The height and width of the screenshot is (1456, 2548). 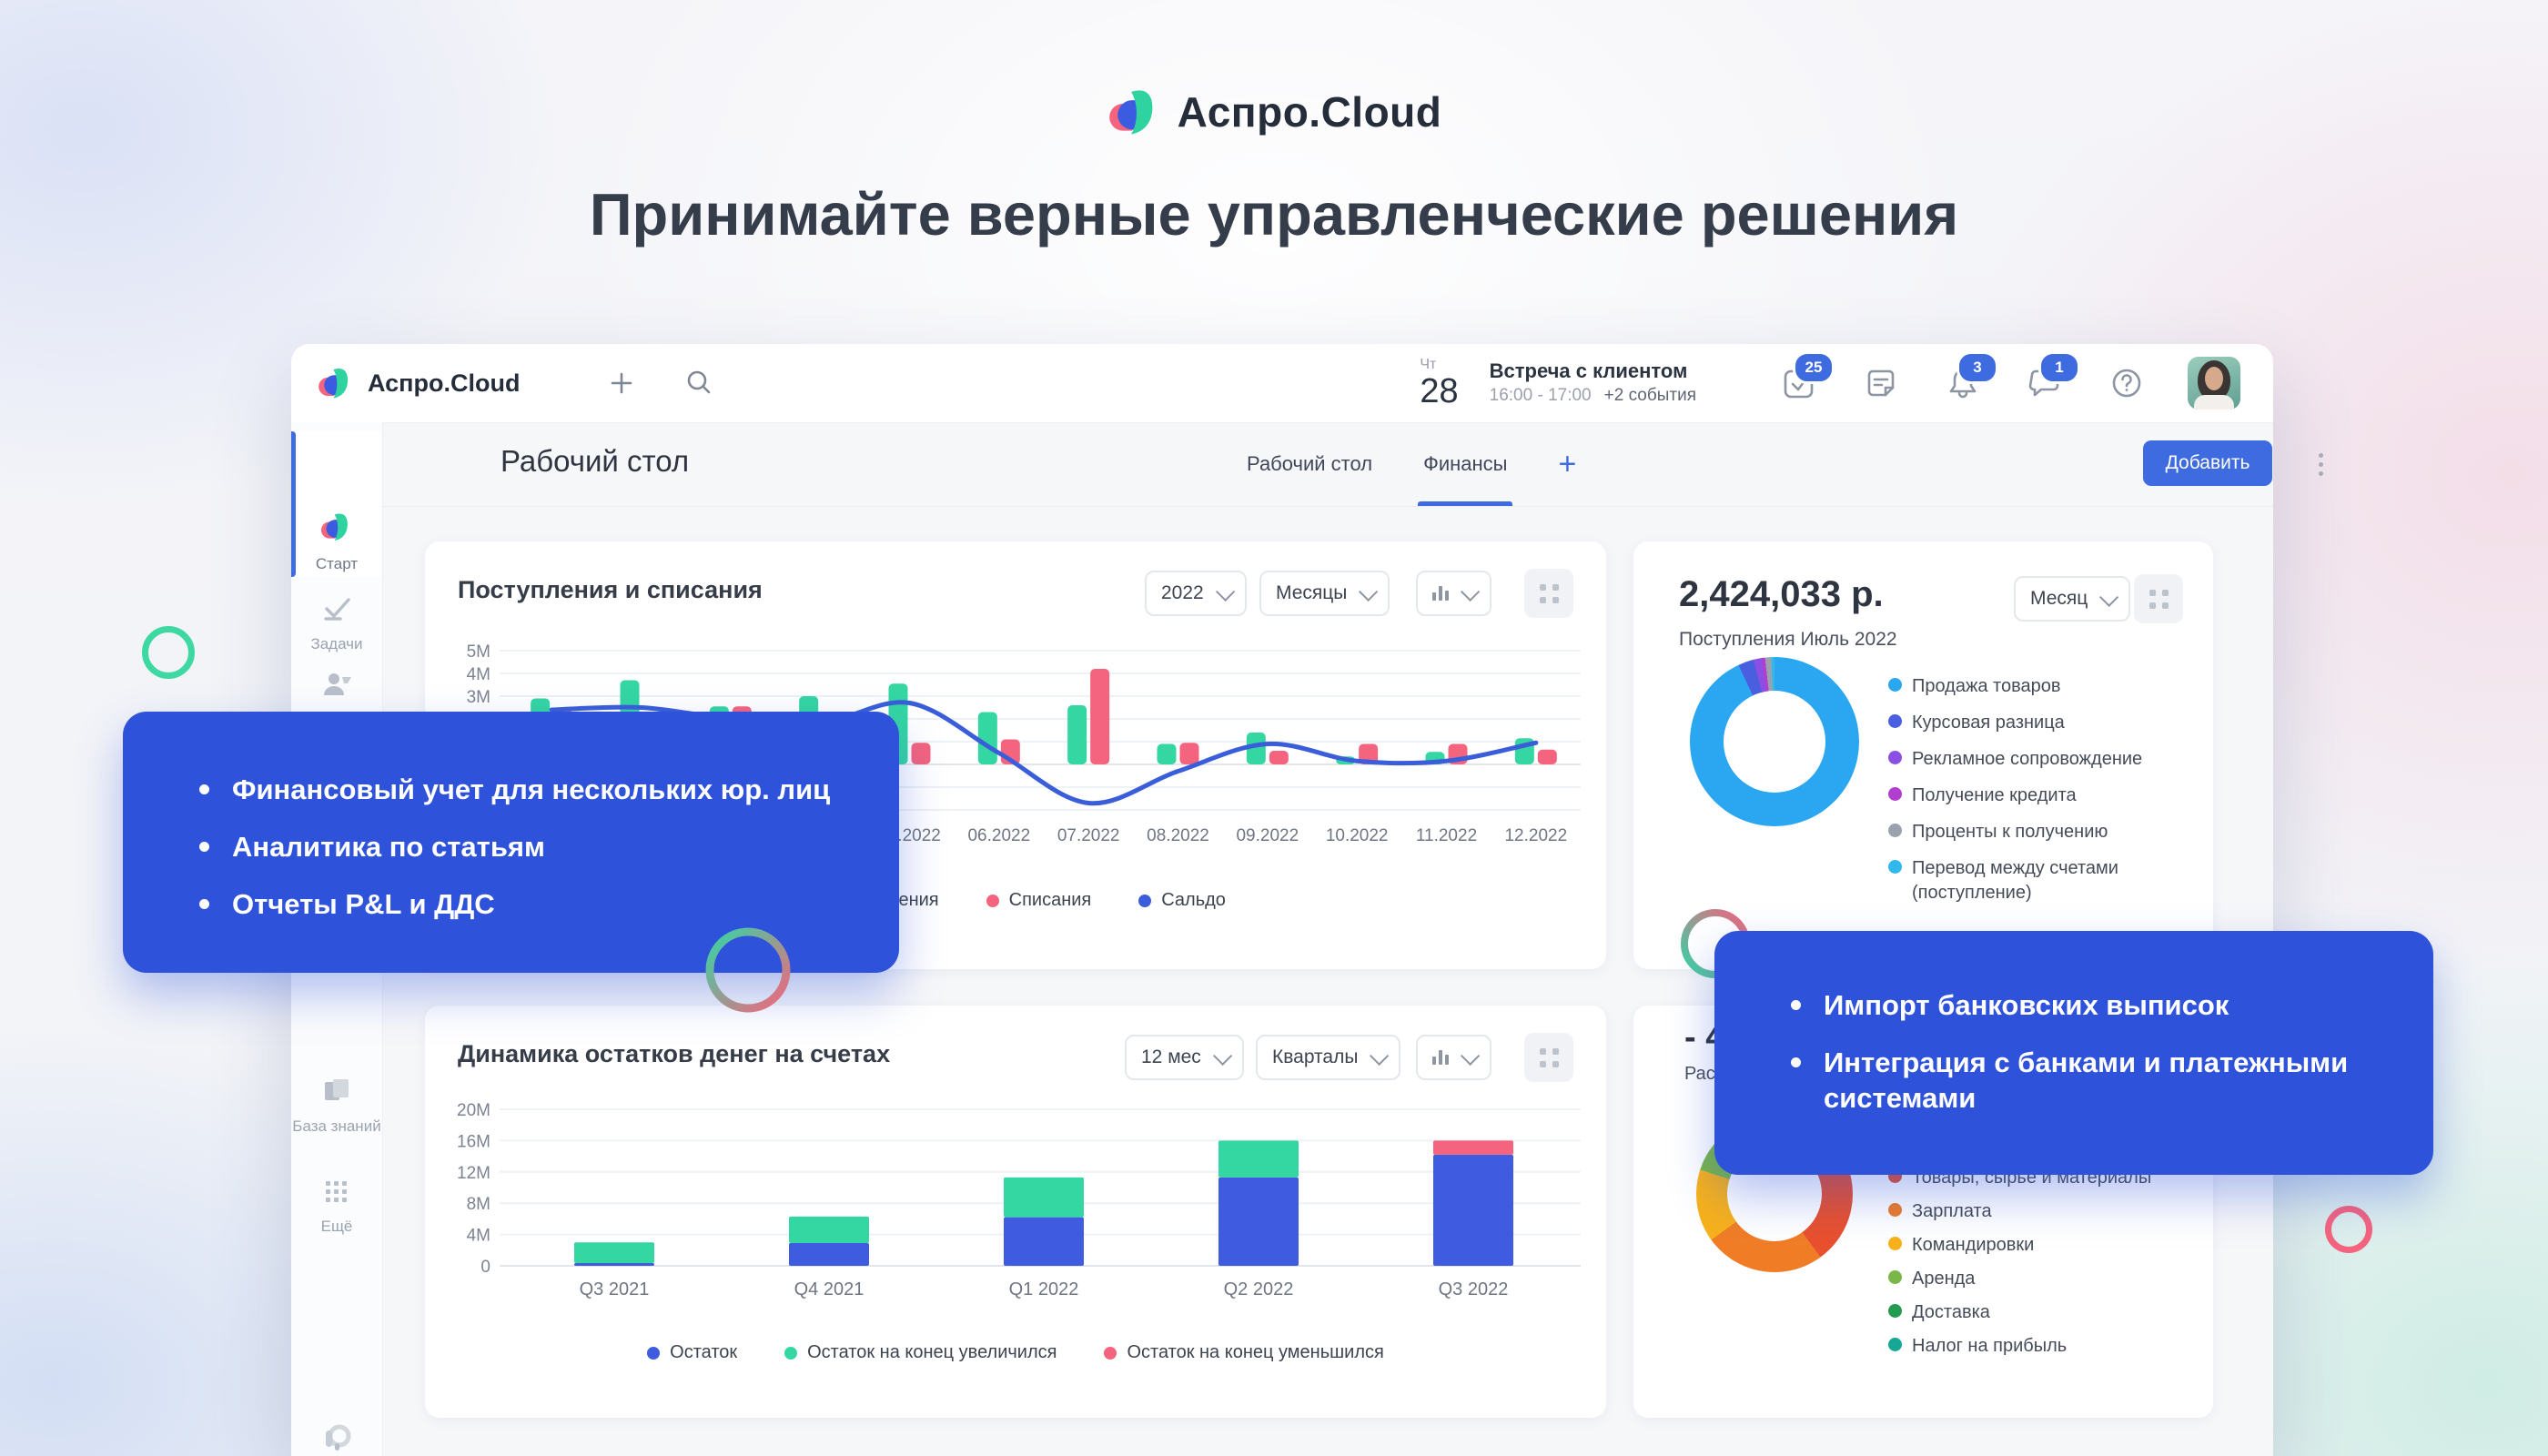 I want to click on notifications-bell-icon: 3, so click(x=1971, y=377).